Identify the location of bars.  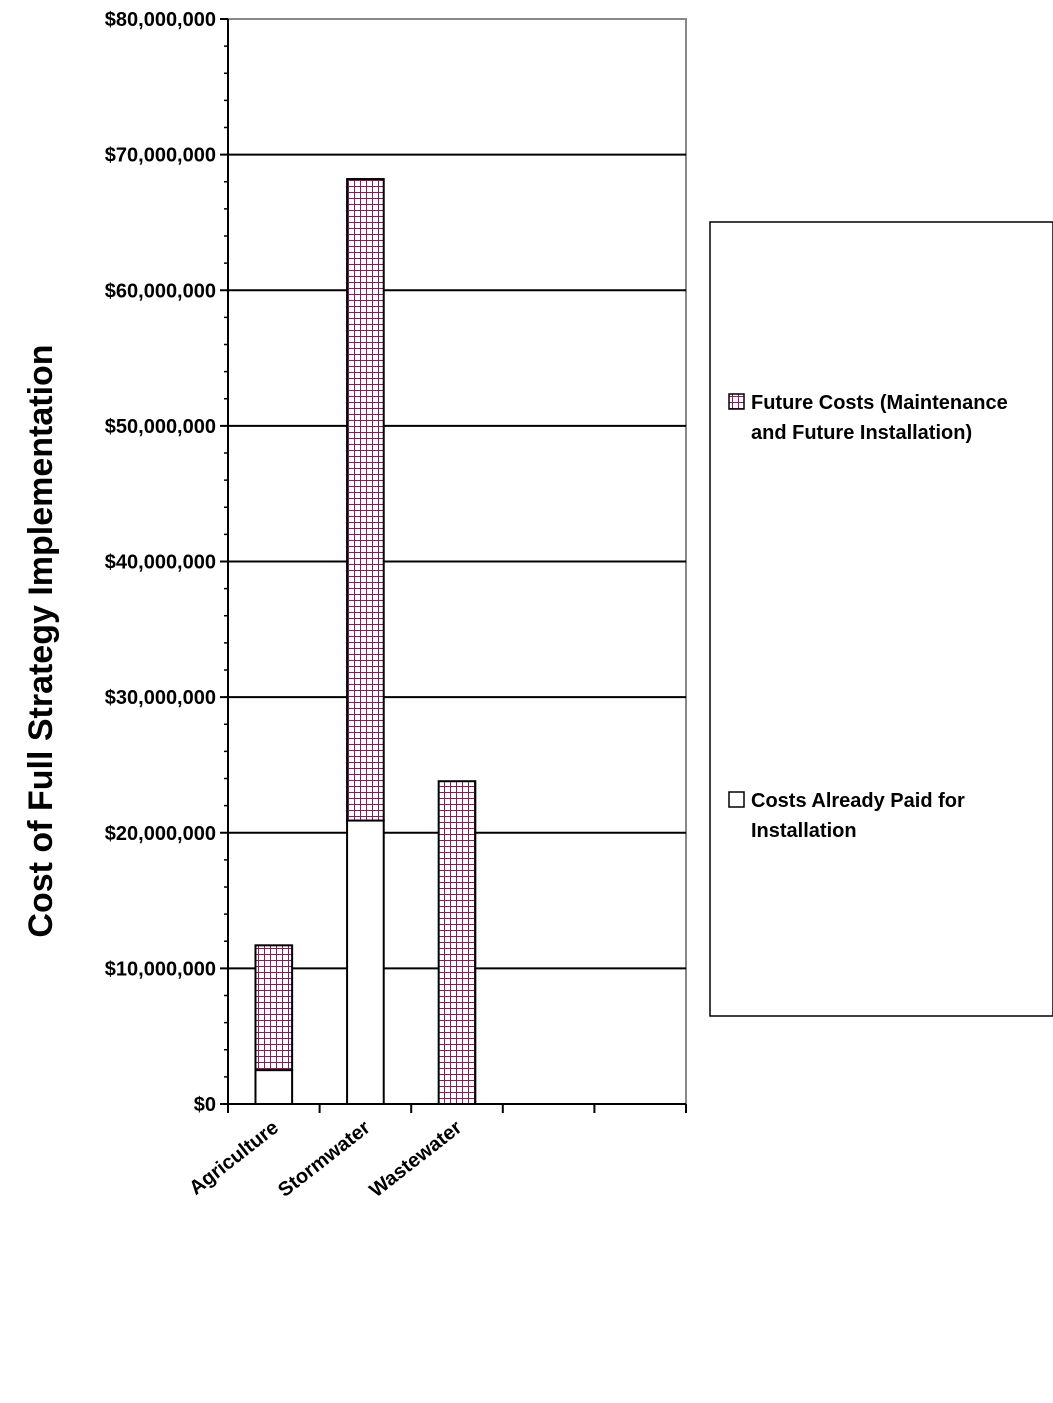
(365, 642).